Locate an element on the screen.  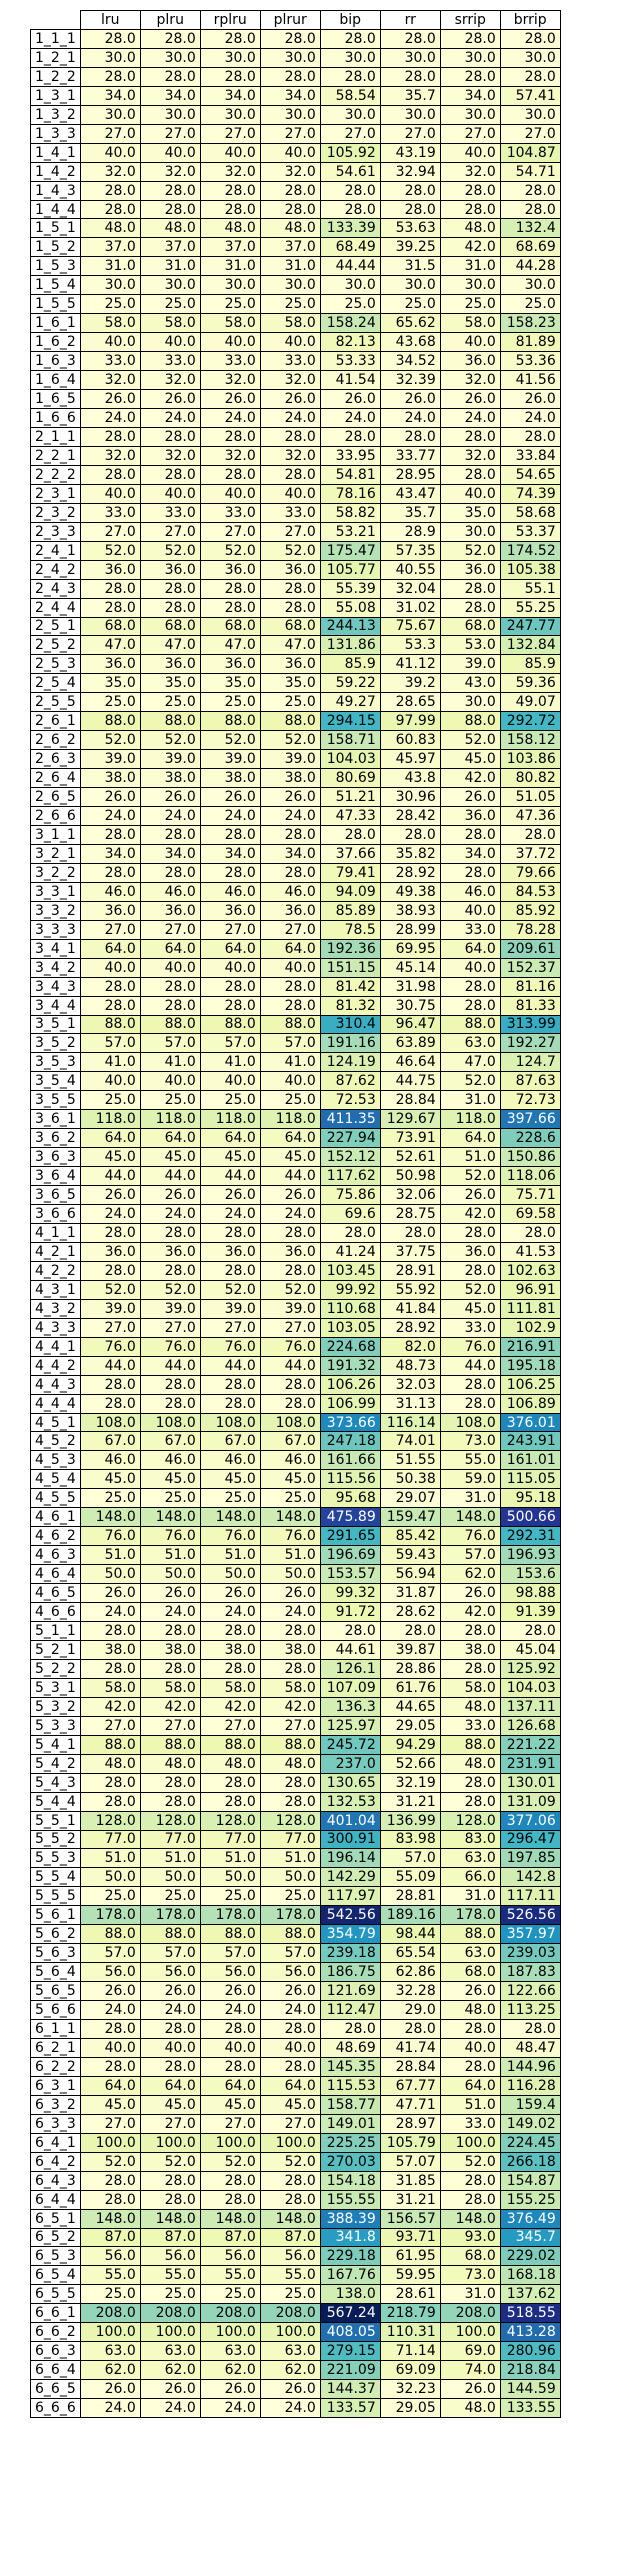
table-row: 3_2_1 34.0 34.0 34.0 34.0 37.66 35.82 34.0 37.72 is located at coordinates (295, 853).